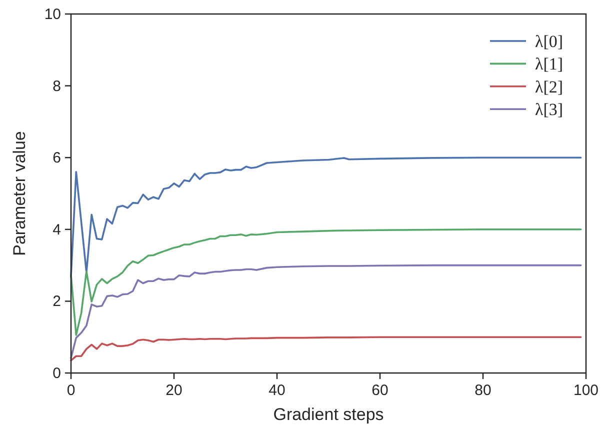 Image resolution: width=606 pixels, height=431 pixels. Describe the element at coordinates (549, 41) in the screenshot. I see `legend-label: λ[0]` at that location.